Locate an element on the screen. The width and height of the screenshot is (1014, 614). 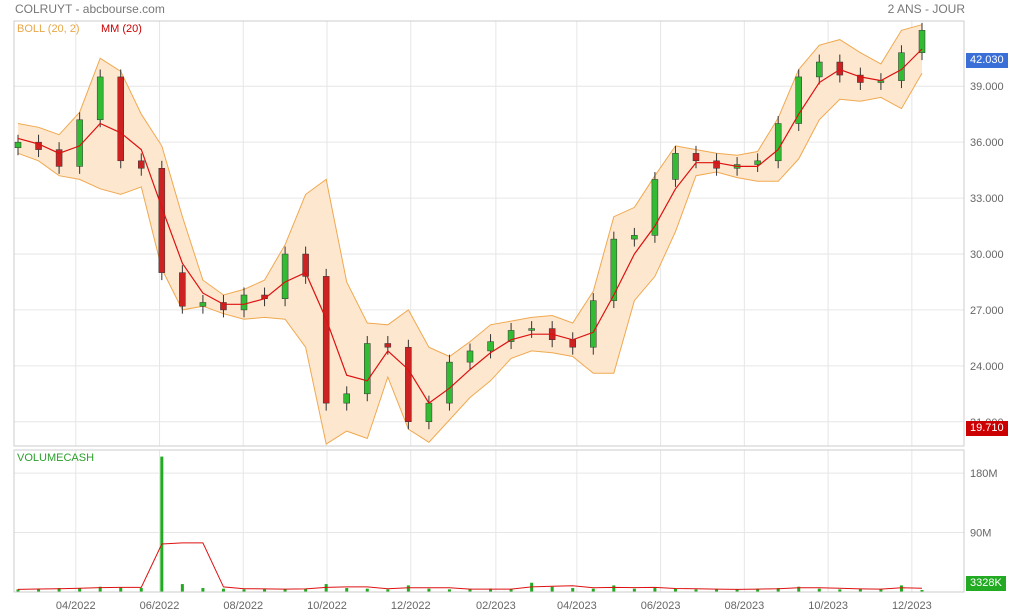
volume-panel-title: VOLUMECASH is located at coordinates (56, 458).